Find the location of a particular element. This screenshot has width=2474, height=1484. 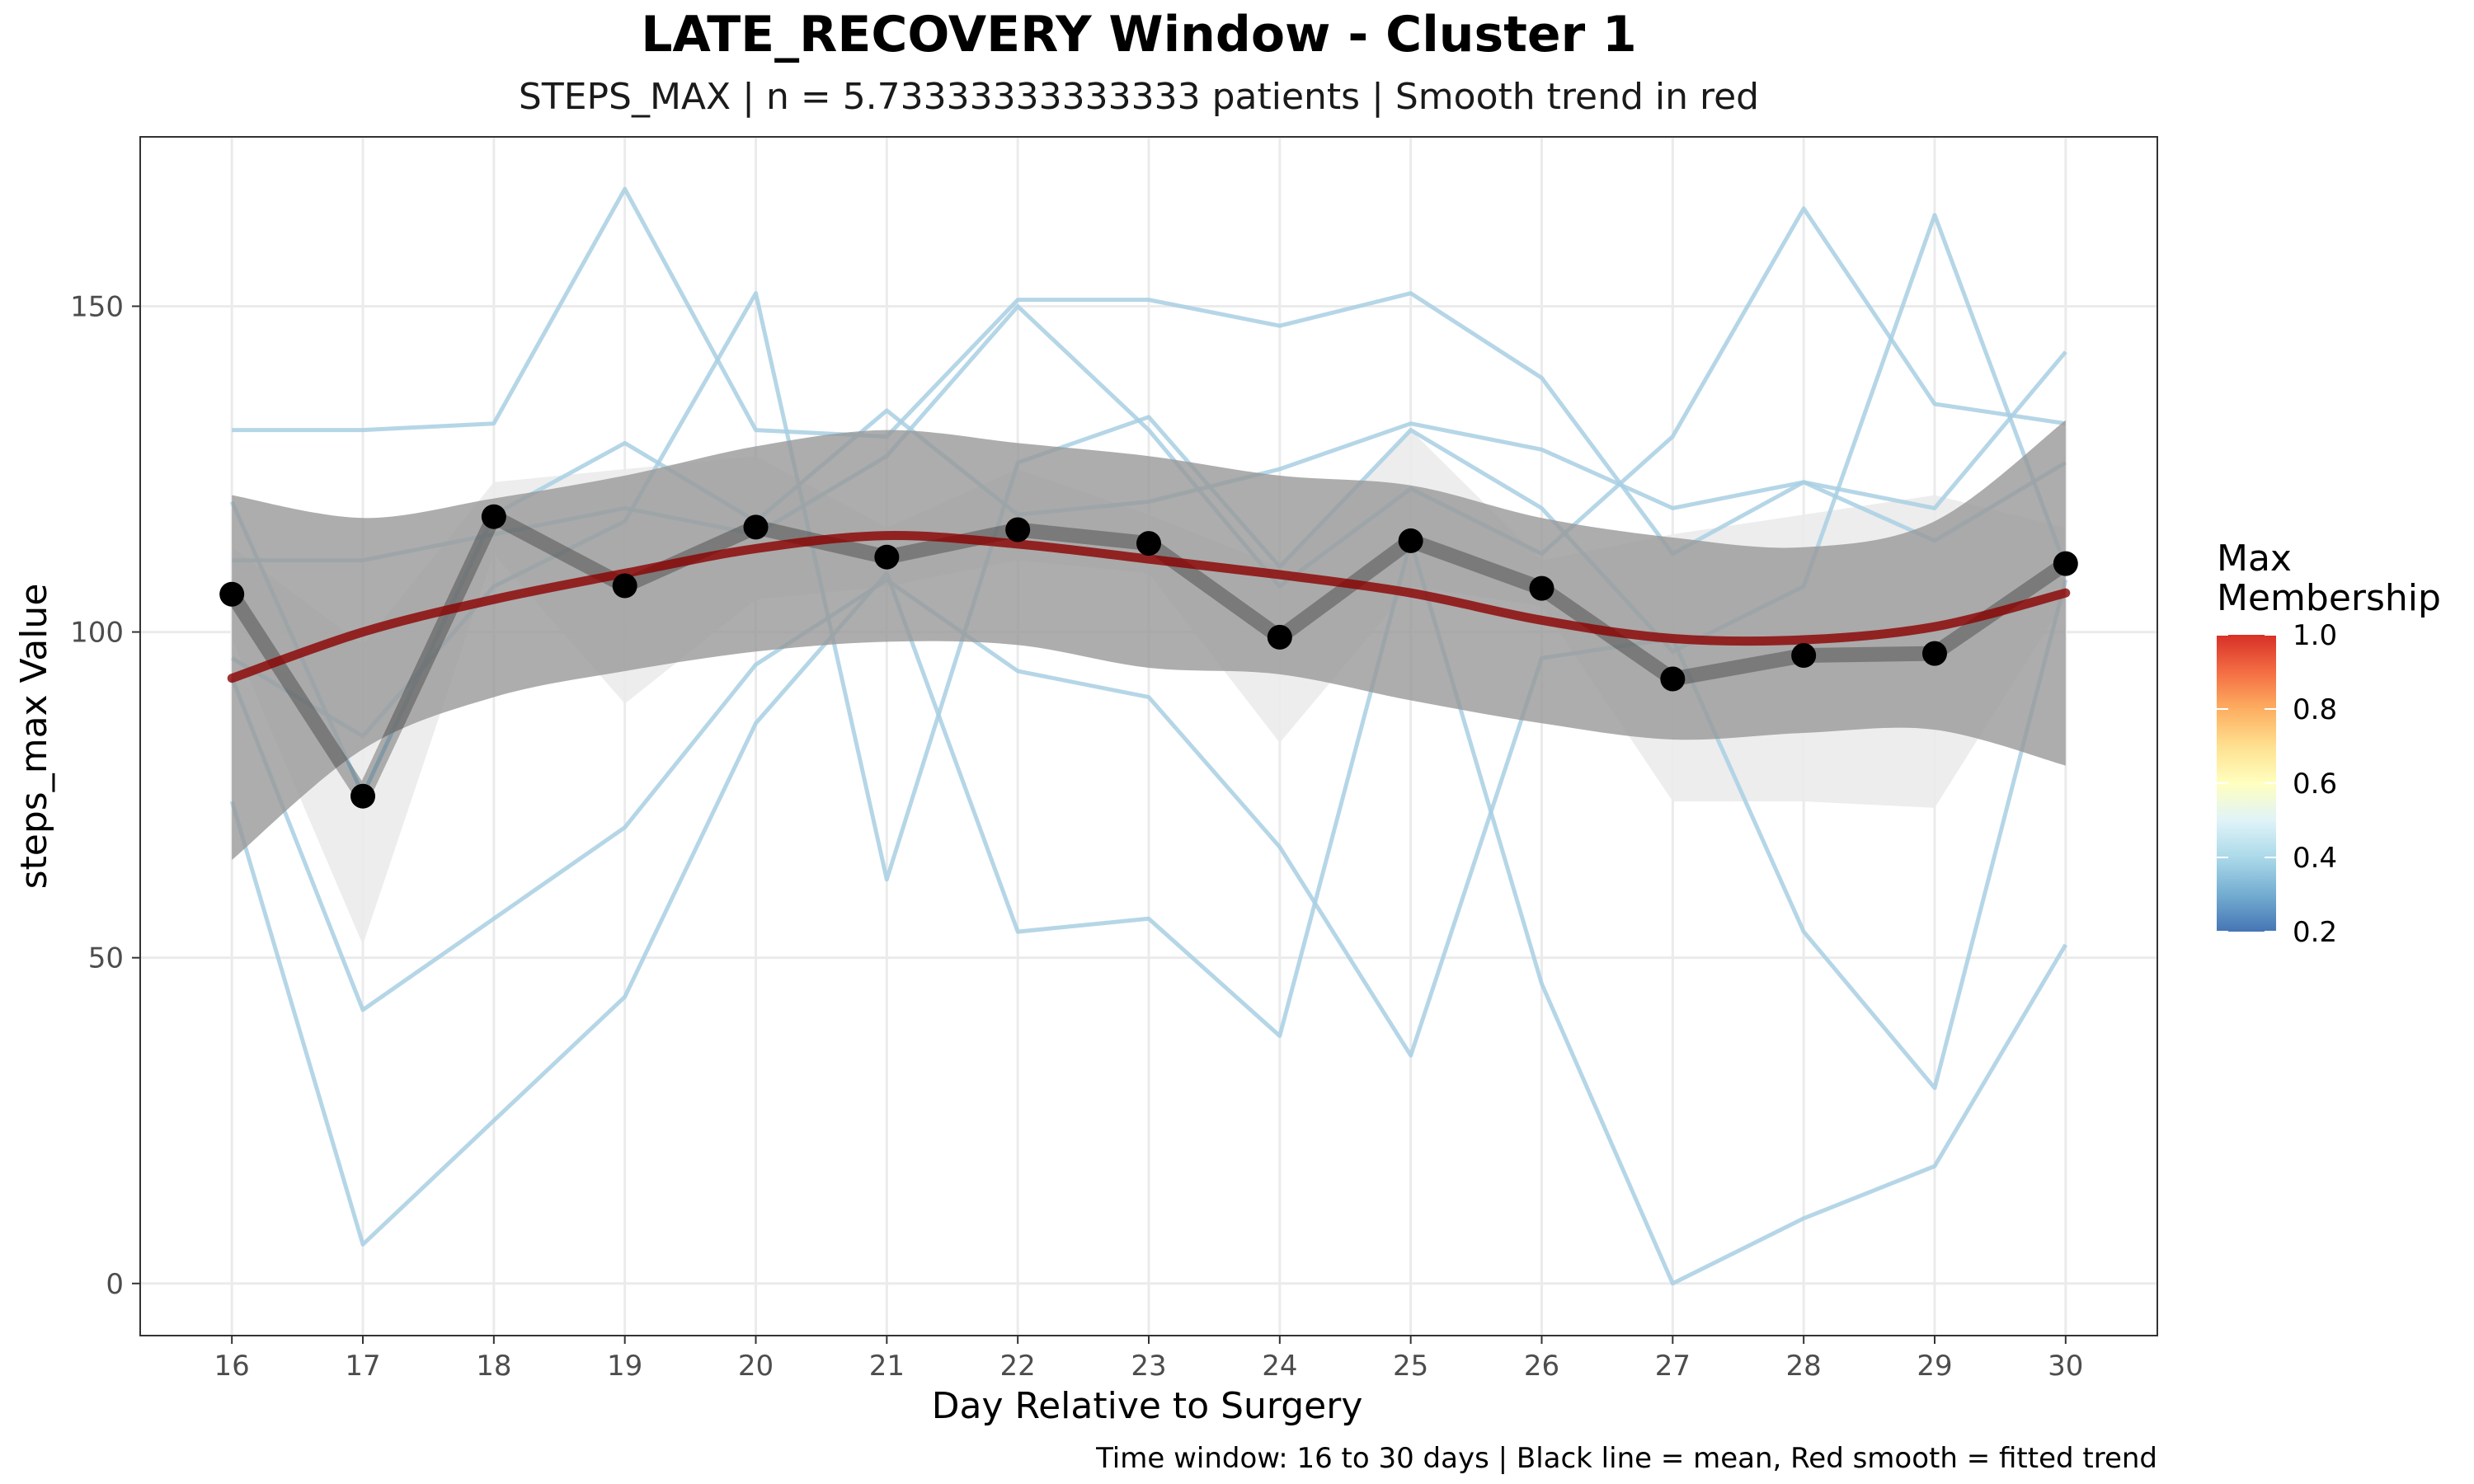

x-tick-label: 27 is located at coordinates (1673, 1366).